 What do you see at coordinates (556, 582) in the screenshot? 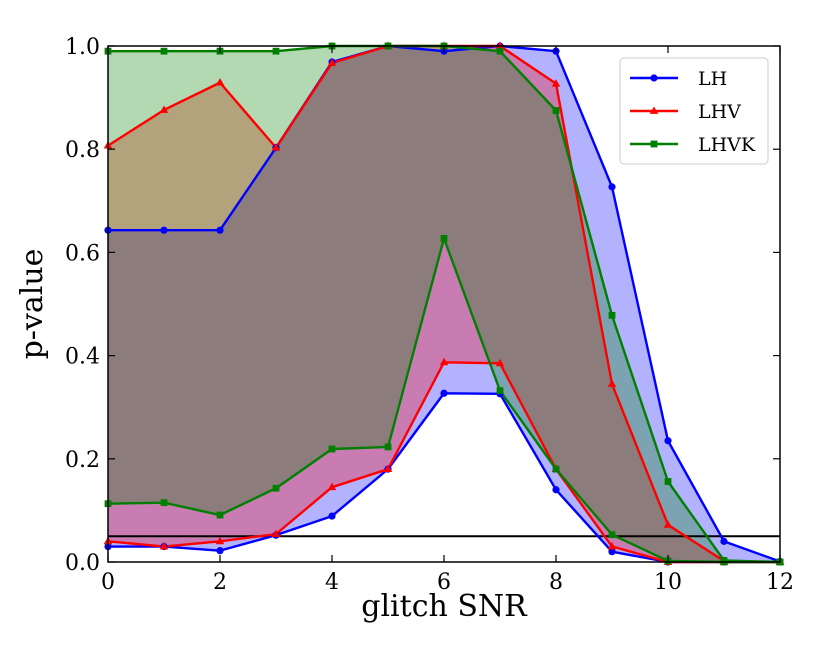
I see `x-tick-label: 8` at bounding box center [556, 582].